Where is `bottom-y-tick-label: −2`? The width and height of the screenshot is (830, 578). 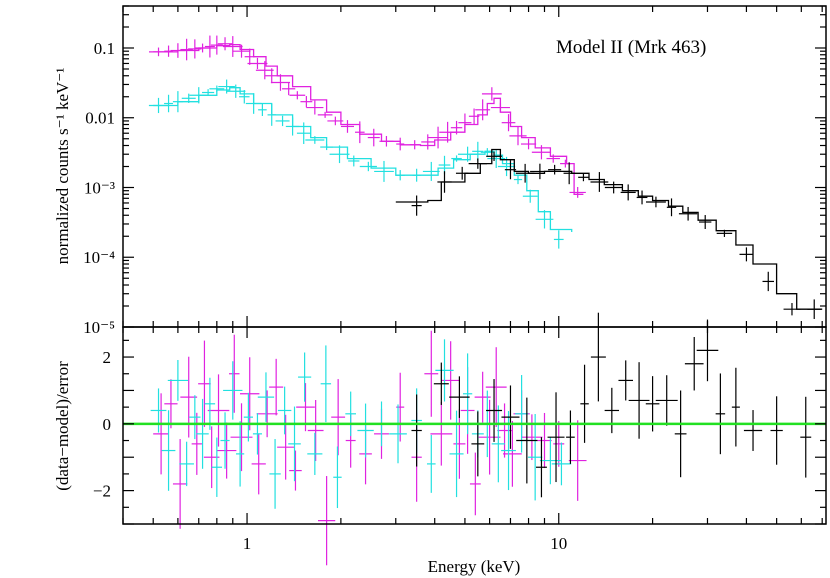 bottom-y-tick-label: −2 is located at coordinates (102, 491).